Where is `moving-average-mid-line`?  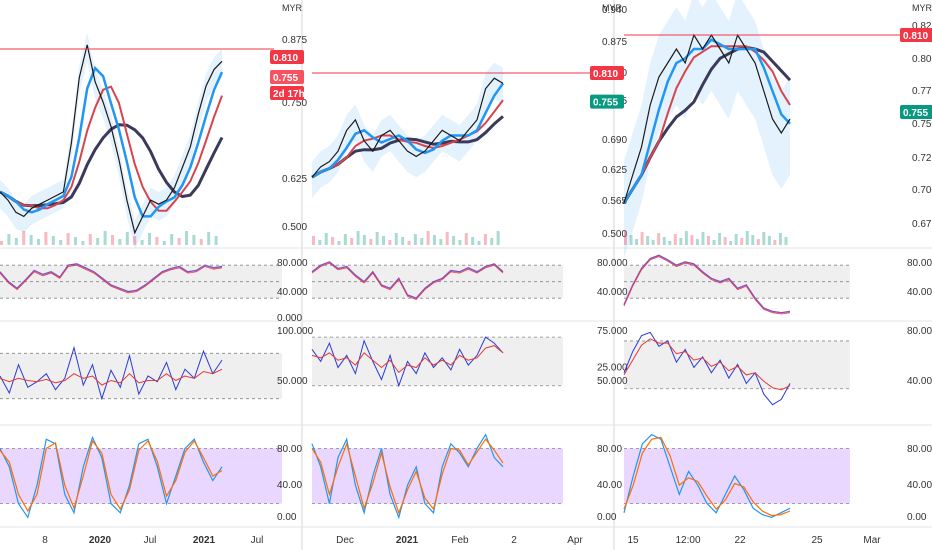
moving-average-mid-line is located at coordinates (707, 124).